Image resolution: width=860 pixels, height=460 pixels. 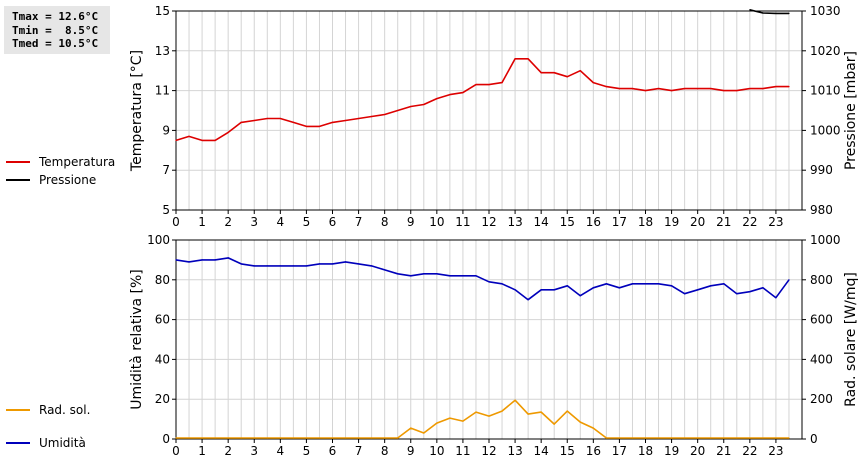 I want to click on chart1-y-left-tick-label: 80, so click(x=162, y=280).